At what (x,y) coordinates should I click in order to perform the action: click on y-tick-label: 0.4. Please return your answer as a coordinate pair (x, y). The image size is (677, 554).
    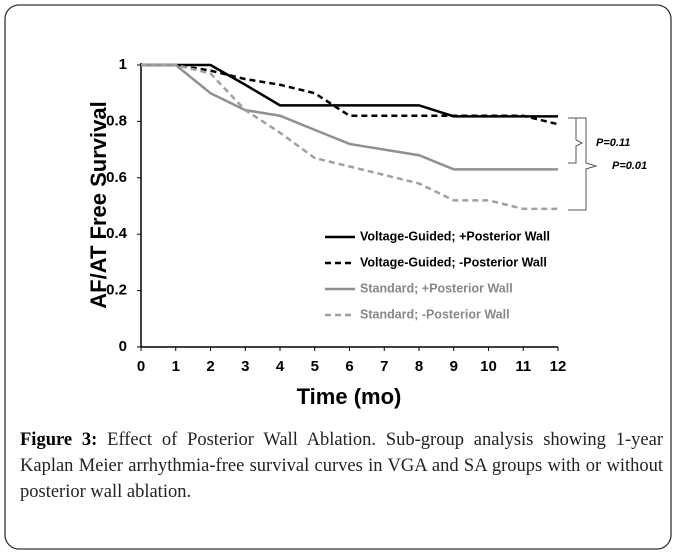
    Looking at the image, I should click on (117, 233).